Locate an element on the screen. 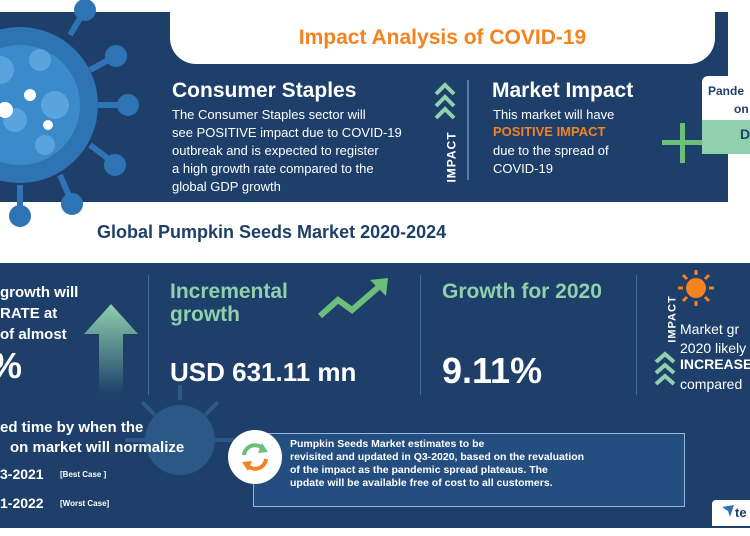 This screenshot has height=536, width=750. incremental-line: Incremental is located at coordinates (229, 291).